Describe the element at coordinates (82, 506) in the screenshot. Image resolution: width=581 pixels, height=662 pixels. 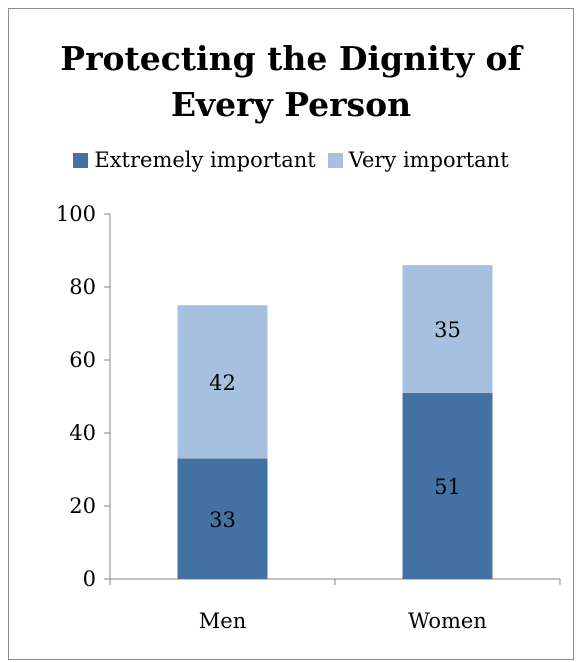
I see `y-tick-label-20: 20` at that location.